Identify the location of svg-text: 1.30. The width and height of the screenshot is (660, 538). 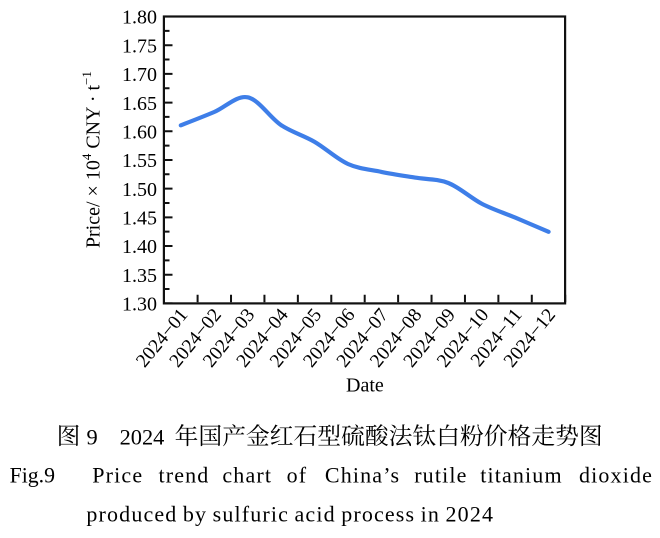
(139, 305).